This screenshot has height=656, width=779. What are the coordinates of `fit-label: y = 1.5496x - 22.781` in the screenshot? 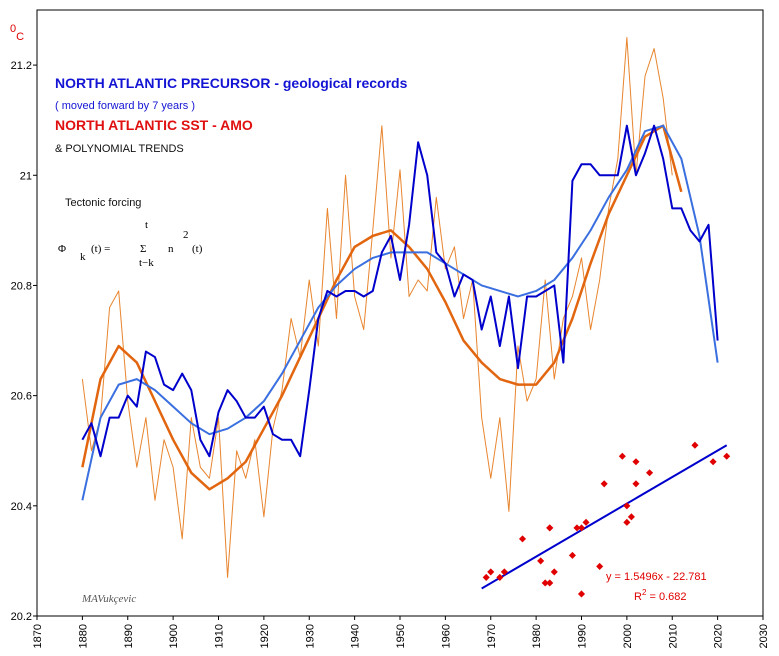 It's located at (656, 577).